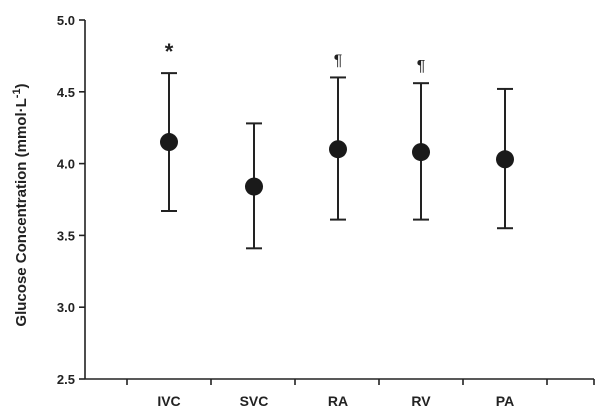 The height and width of the screenshot is (417, 600). Describe the element at coordinates (66, 164) in the screenshot. I see `y-tick-label: 4.0` at that location.